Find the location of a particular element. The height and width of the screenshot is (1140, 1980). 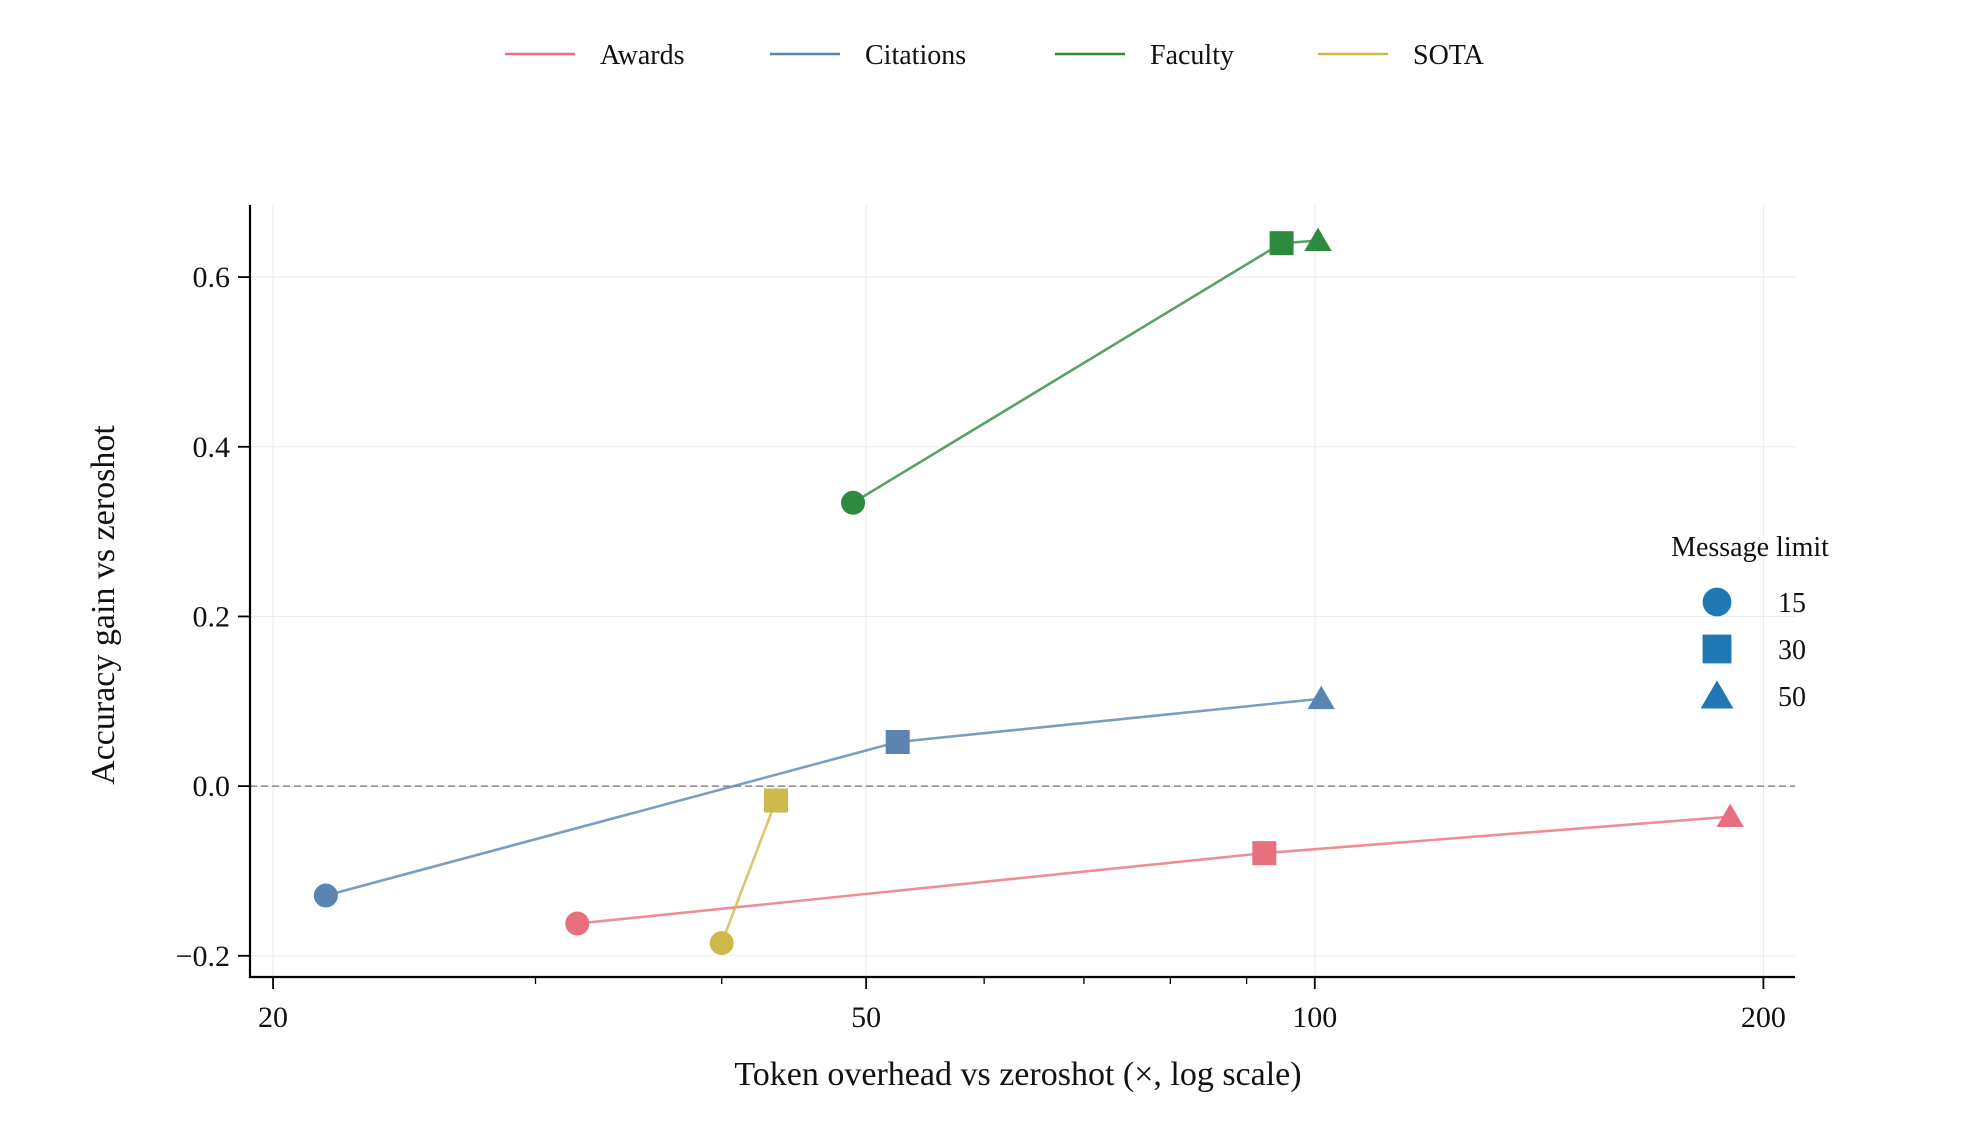

series-line-citations is located at coordinates (823, 797).